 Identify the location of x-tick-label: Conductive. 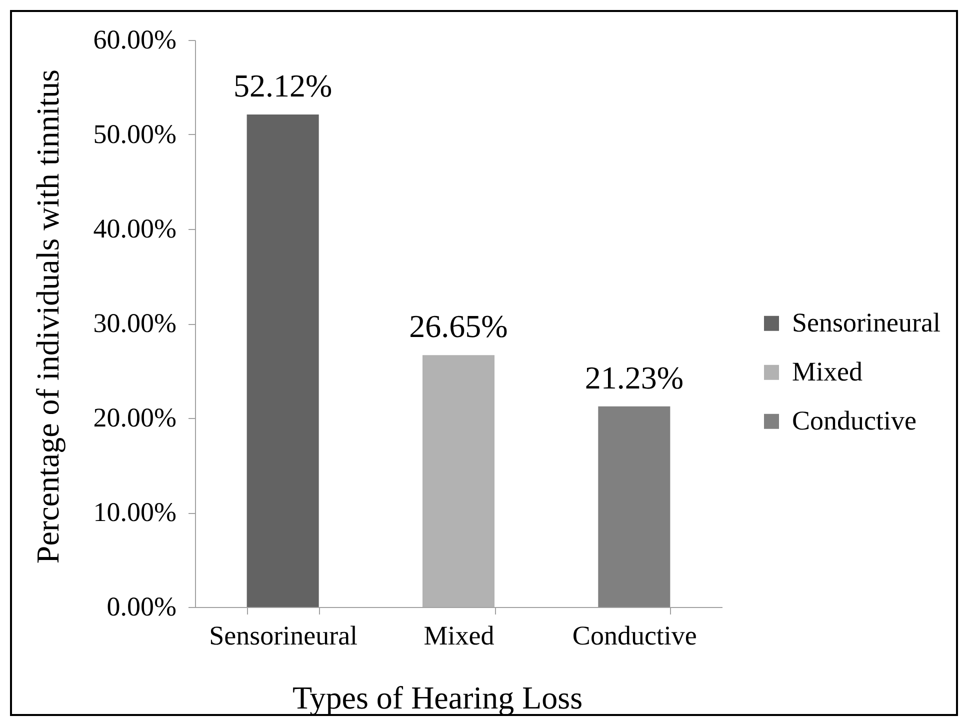
(634, 635).